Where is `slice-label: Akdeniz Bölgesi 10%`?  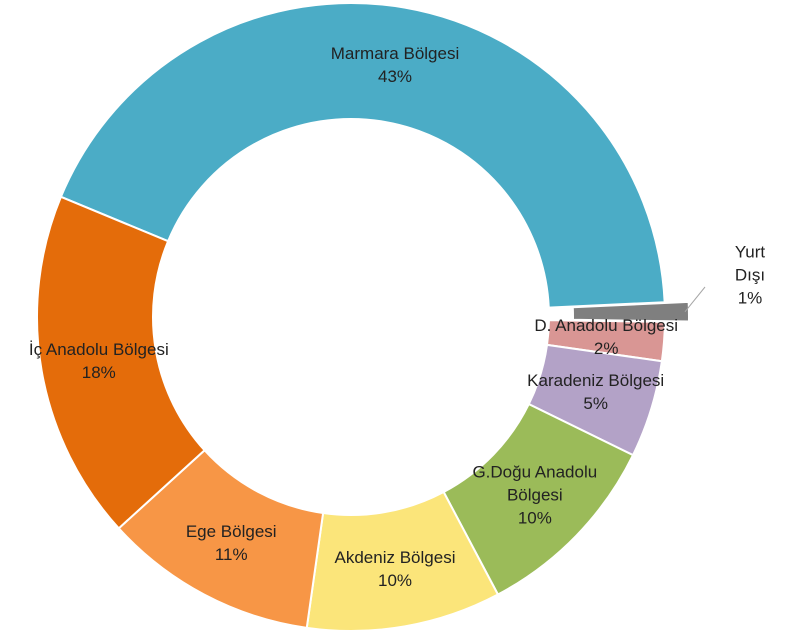
slice-label: Akdeniz Bölgesi 10% is located at coordinates (395, 569).